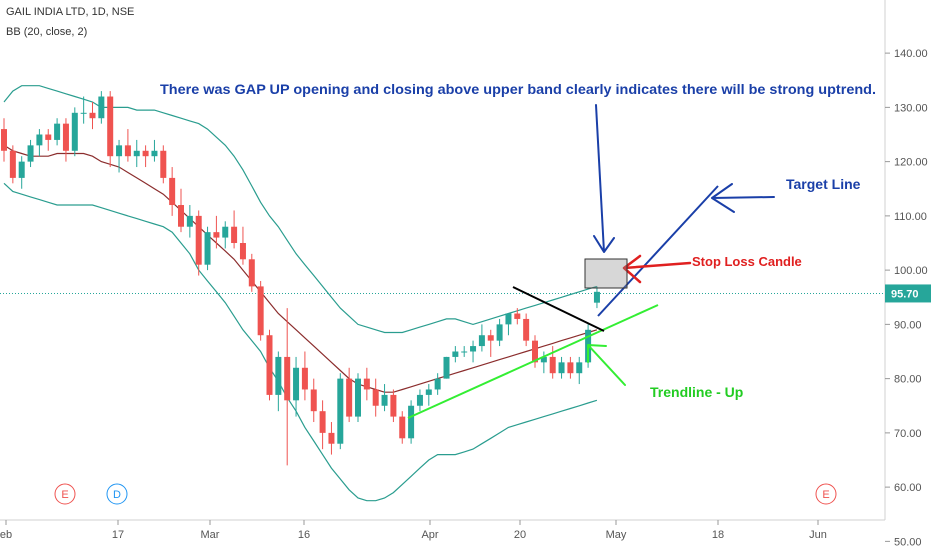  I want to click on event-marker-circle, so click(117, 494).